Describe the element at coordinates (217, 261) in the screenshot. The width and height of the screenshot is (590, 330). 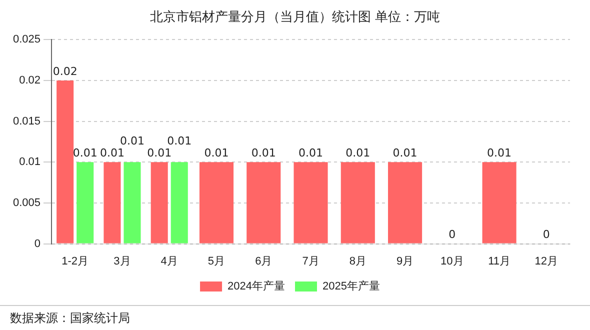
I see `x-tick-label: 5月` at that location.